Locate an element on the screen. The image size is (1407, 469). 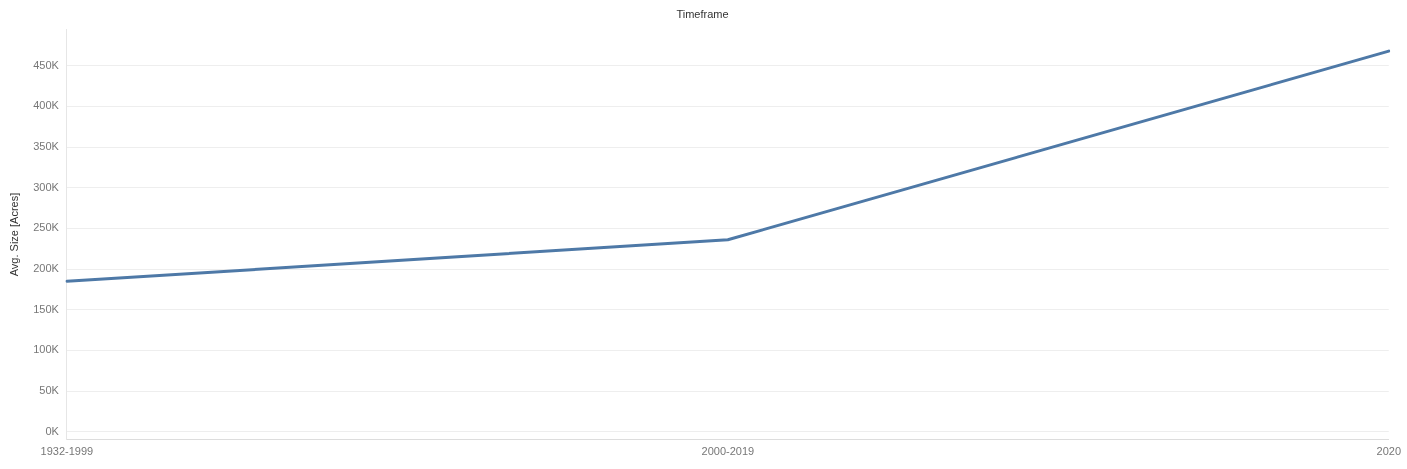
y-tick-label: 400K is located at coordinates (46, 105).